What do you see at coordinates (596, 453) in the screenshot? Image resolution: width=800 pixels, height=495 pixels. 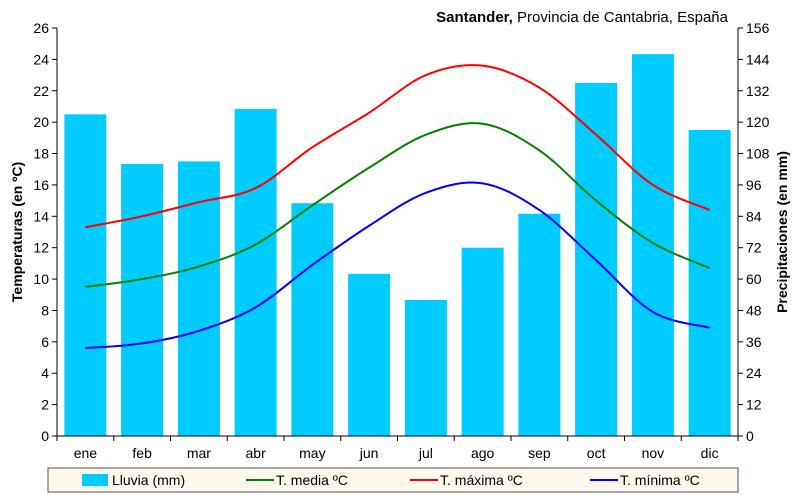 I see `x-tick-label: oct` at bounding box center [596, 453].